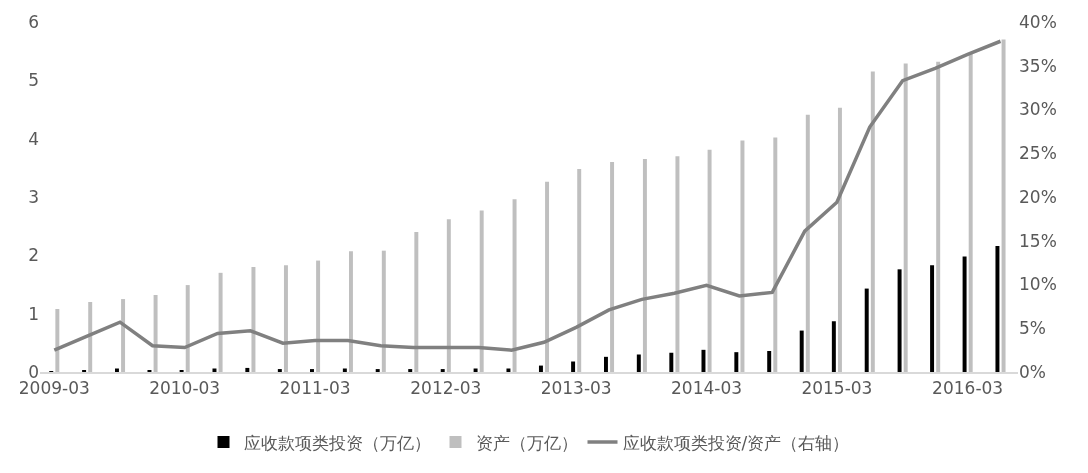  Describe the element at coordinates (33, 21) in the screenshot. I see `y-tick-label: 6` at that location.